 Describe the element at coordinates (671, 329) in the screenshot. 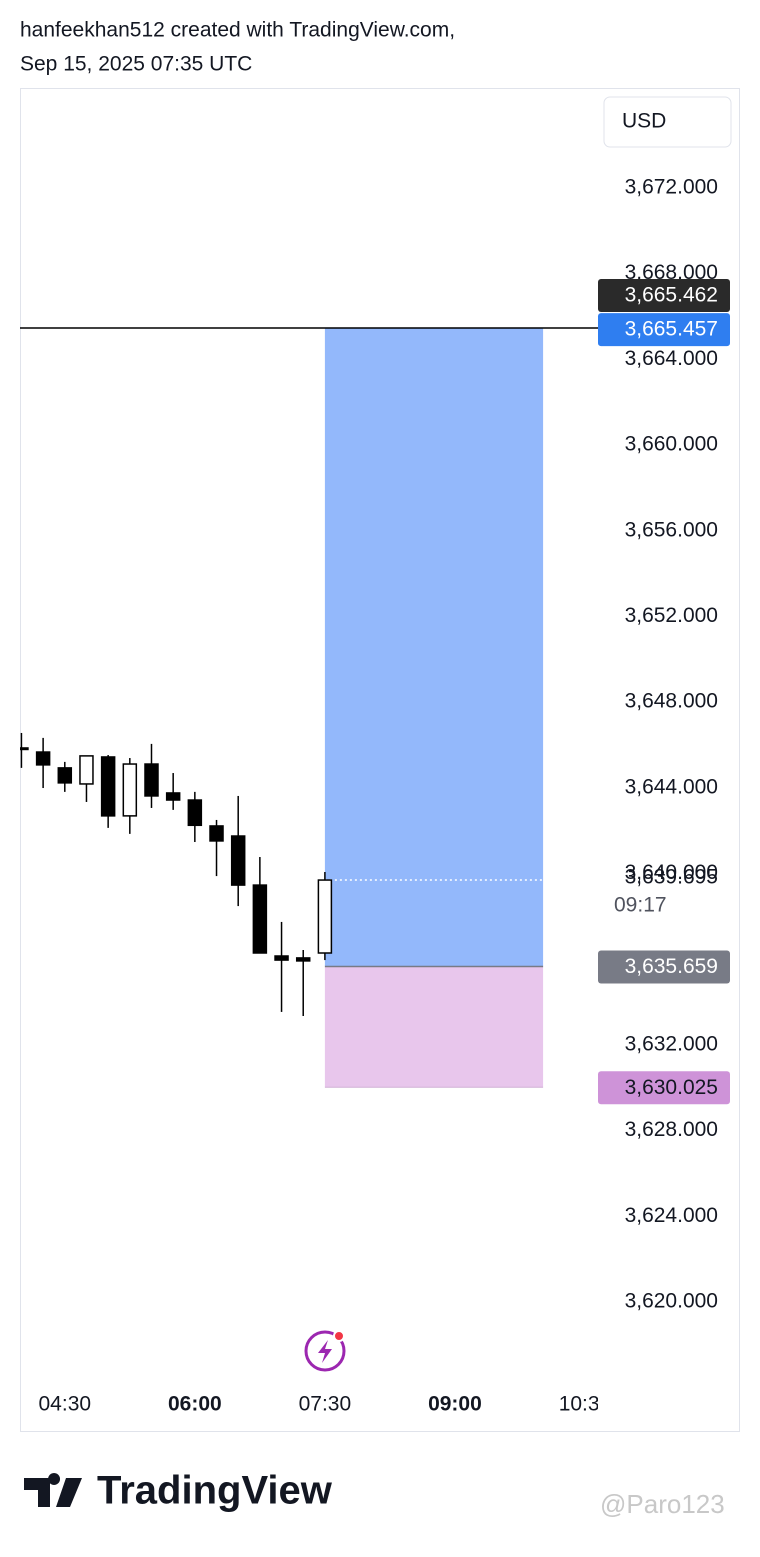

I see `target-label: 3,665.457` at that location.